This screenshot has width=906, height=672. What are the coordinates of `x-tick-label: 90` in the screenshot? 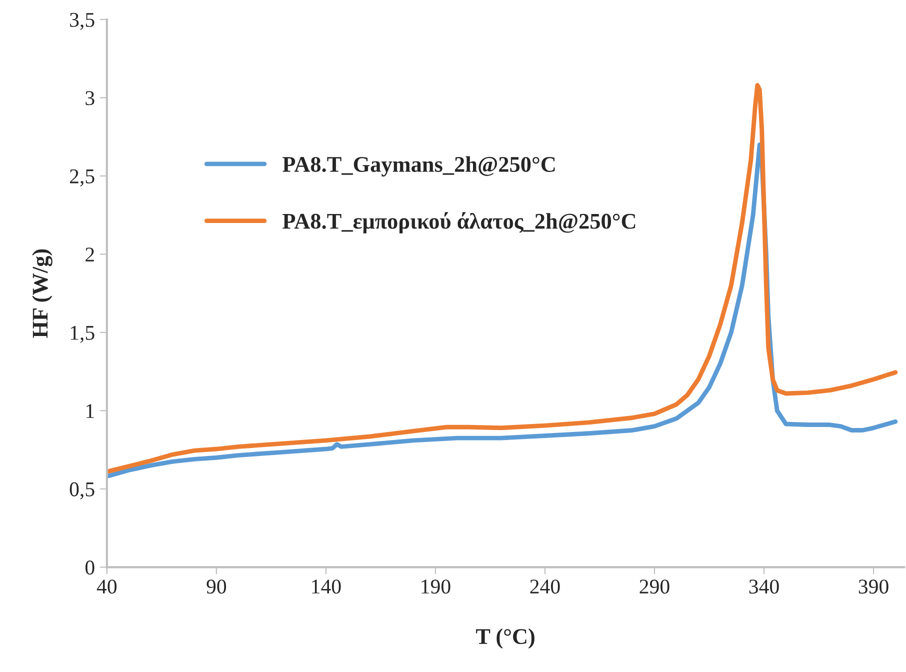 It's located at (216, 587).